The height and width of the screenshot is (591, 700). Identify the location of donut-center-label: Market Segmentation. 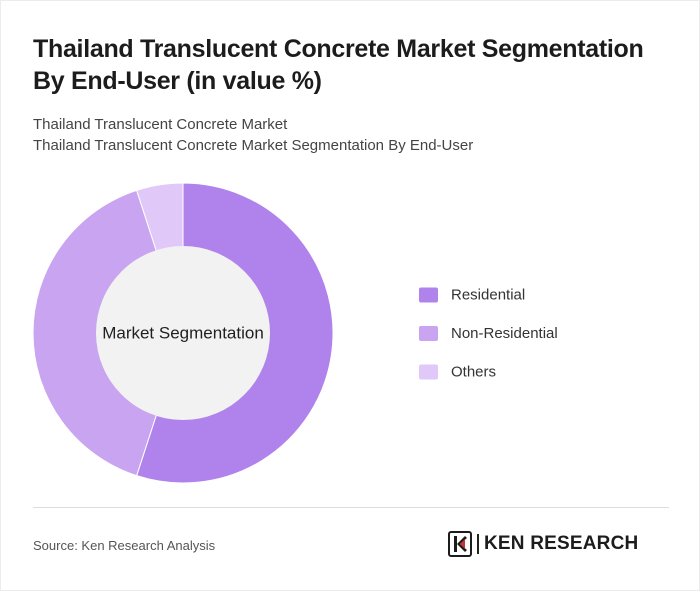
(183, 333).